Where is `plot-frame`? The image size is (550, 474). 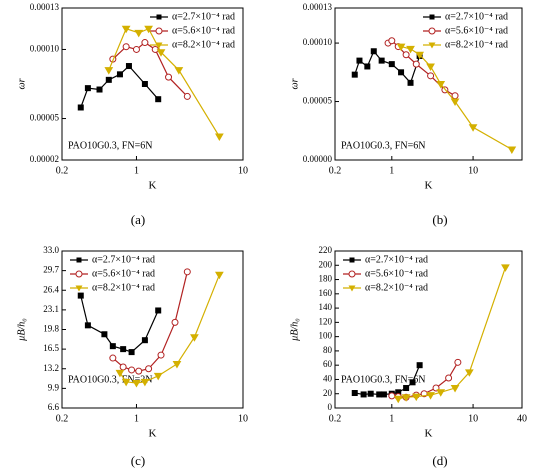
plot-frame is located at coordinates (428, 84).